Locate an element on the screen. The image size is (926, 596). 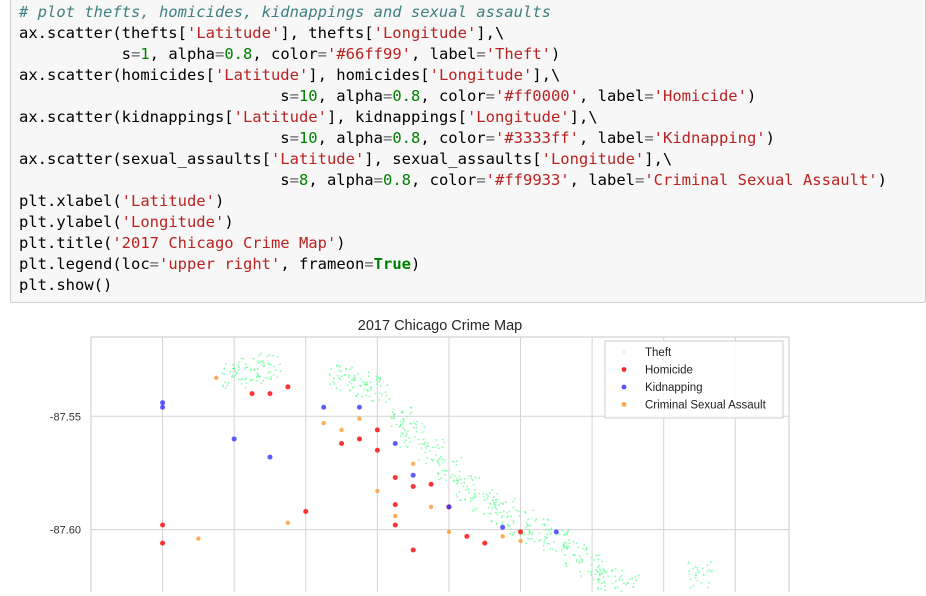
code-token: '2017 Chicago Crime Map' is located at coordinates (224, 243).